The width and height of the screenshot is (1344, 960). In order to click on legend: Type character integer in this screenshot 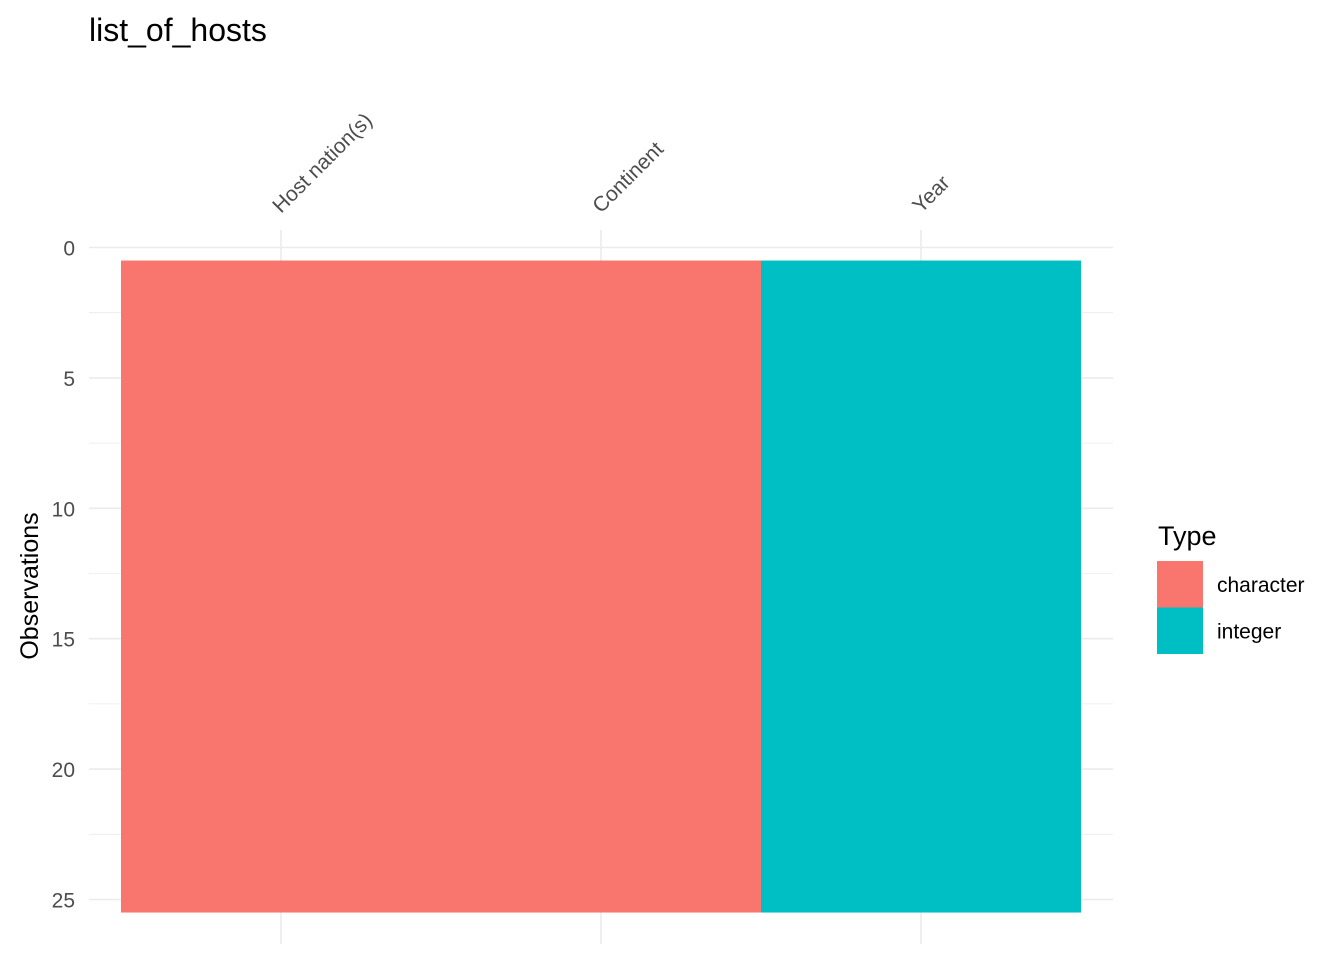, I will do `click(1231, 587)`.